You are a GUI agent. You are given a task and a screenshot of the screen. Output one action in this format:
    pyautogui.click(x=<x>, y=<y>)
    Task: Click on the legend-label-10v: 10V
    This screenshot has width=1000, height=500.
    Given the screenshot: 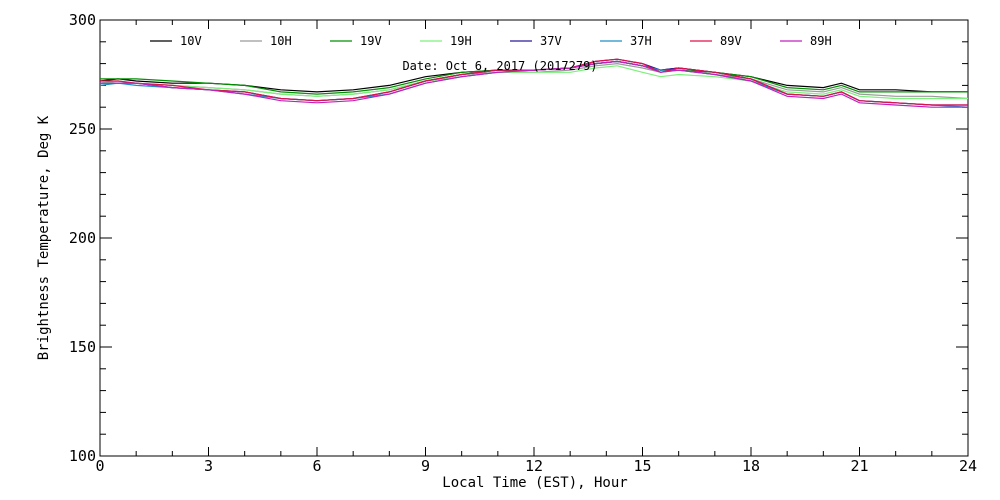 What is the action you would take?
    pyautogui.click(x=191, y=41)
    